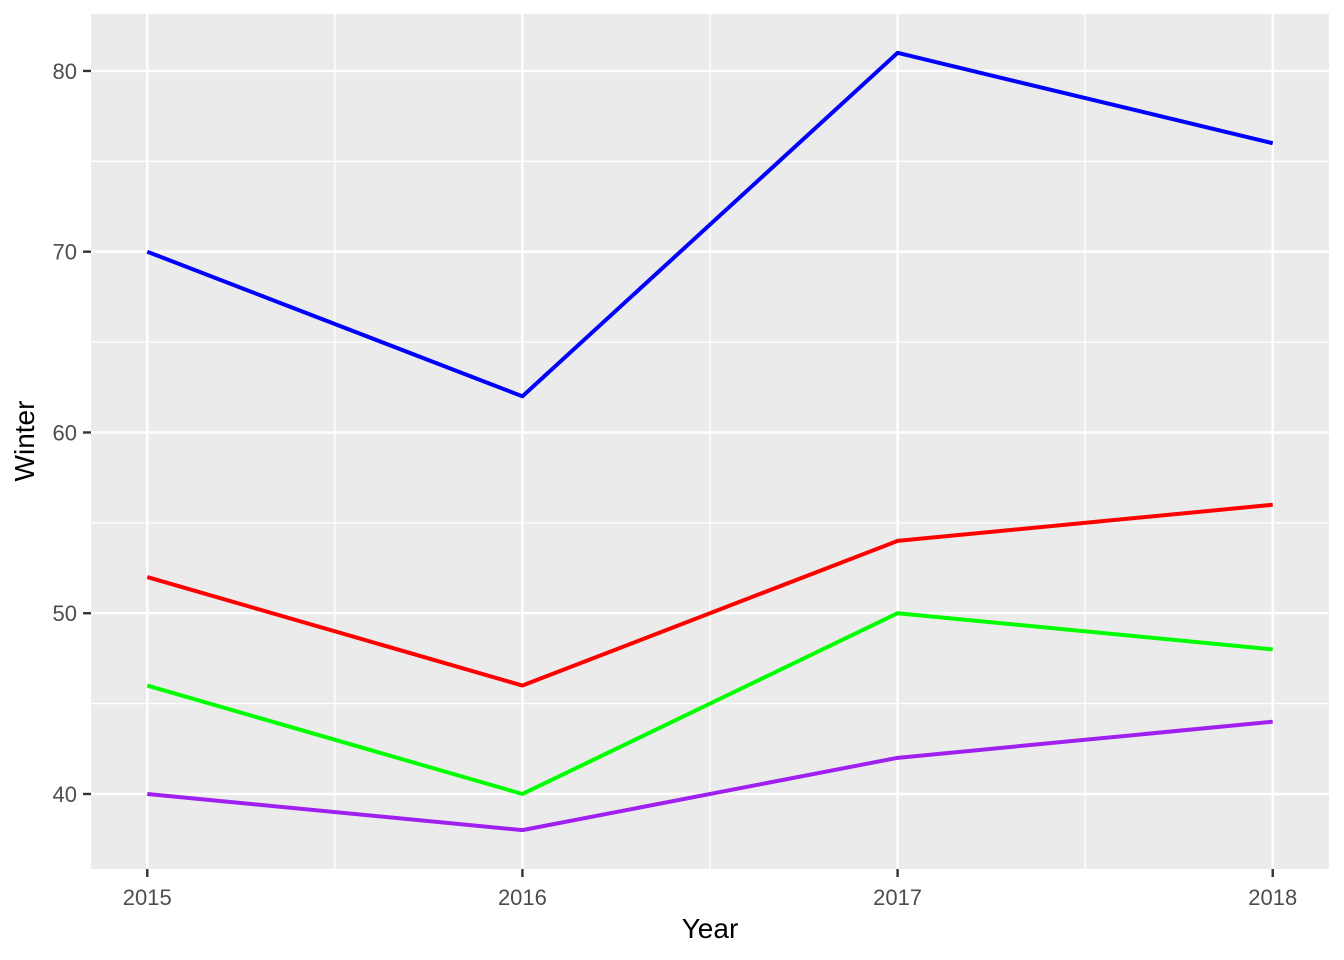 The image size is (1344, 960). Describe the element at coordinates (1272, 897) in the screenshot. I see `x-tick-label: 2018` at that location.